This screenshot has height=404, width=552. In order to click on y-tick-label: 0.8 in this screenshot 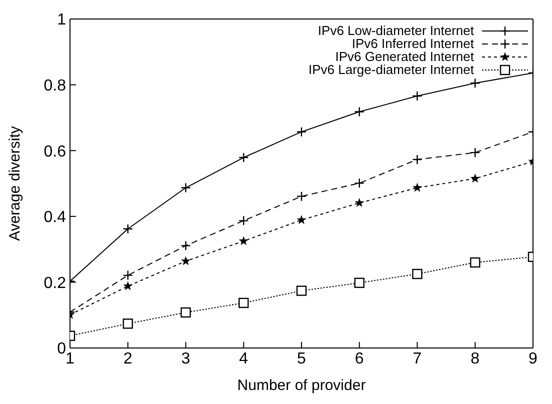, I will do `click(55, 85)`.